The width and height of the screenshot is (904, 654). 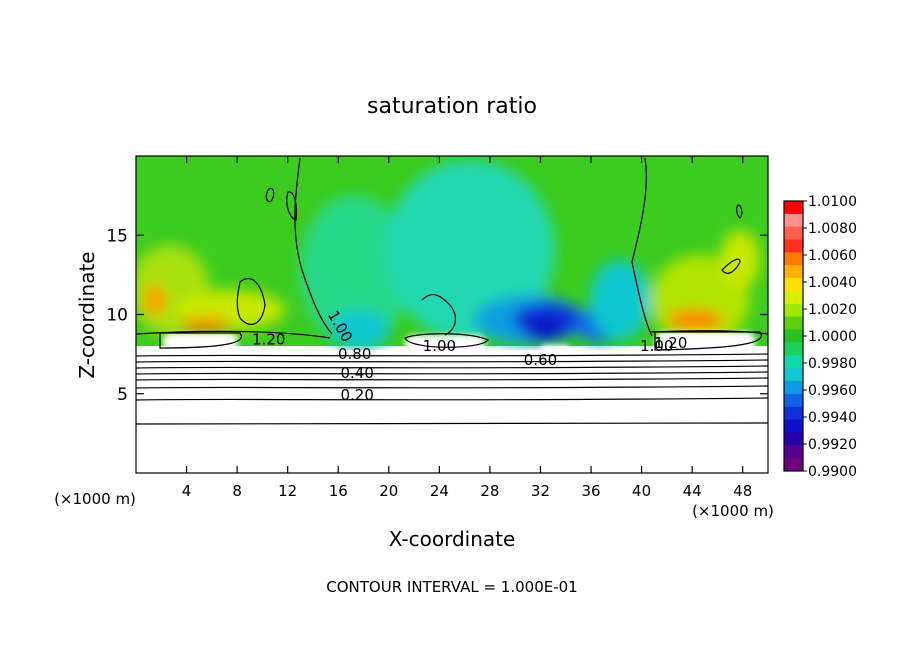 I want to click on colorbar-label: 1.0000, so click(x=832, y=337).